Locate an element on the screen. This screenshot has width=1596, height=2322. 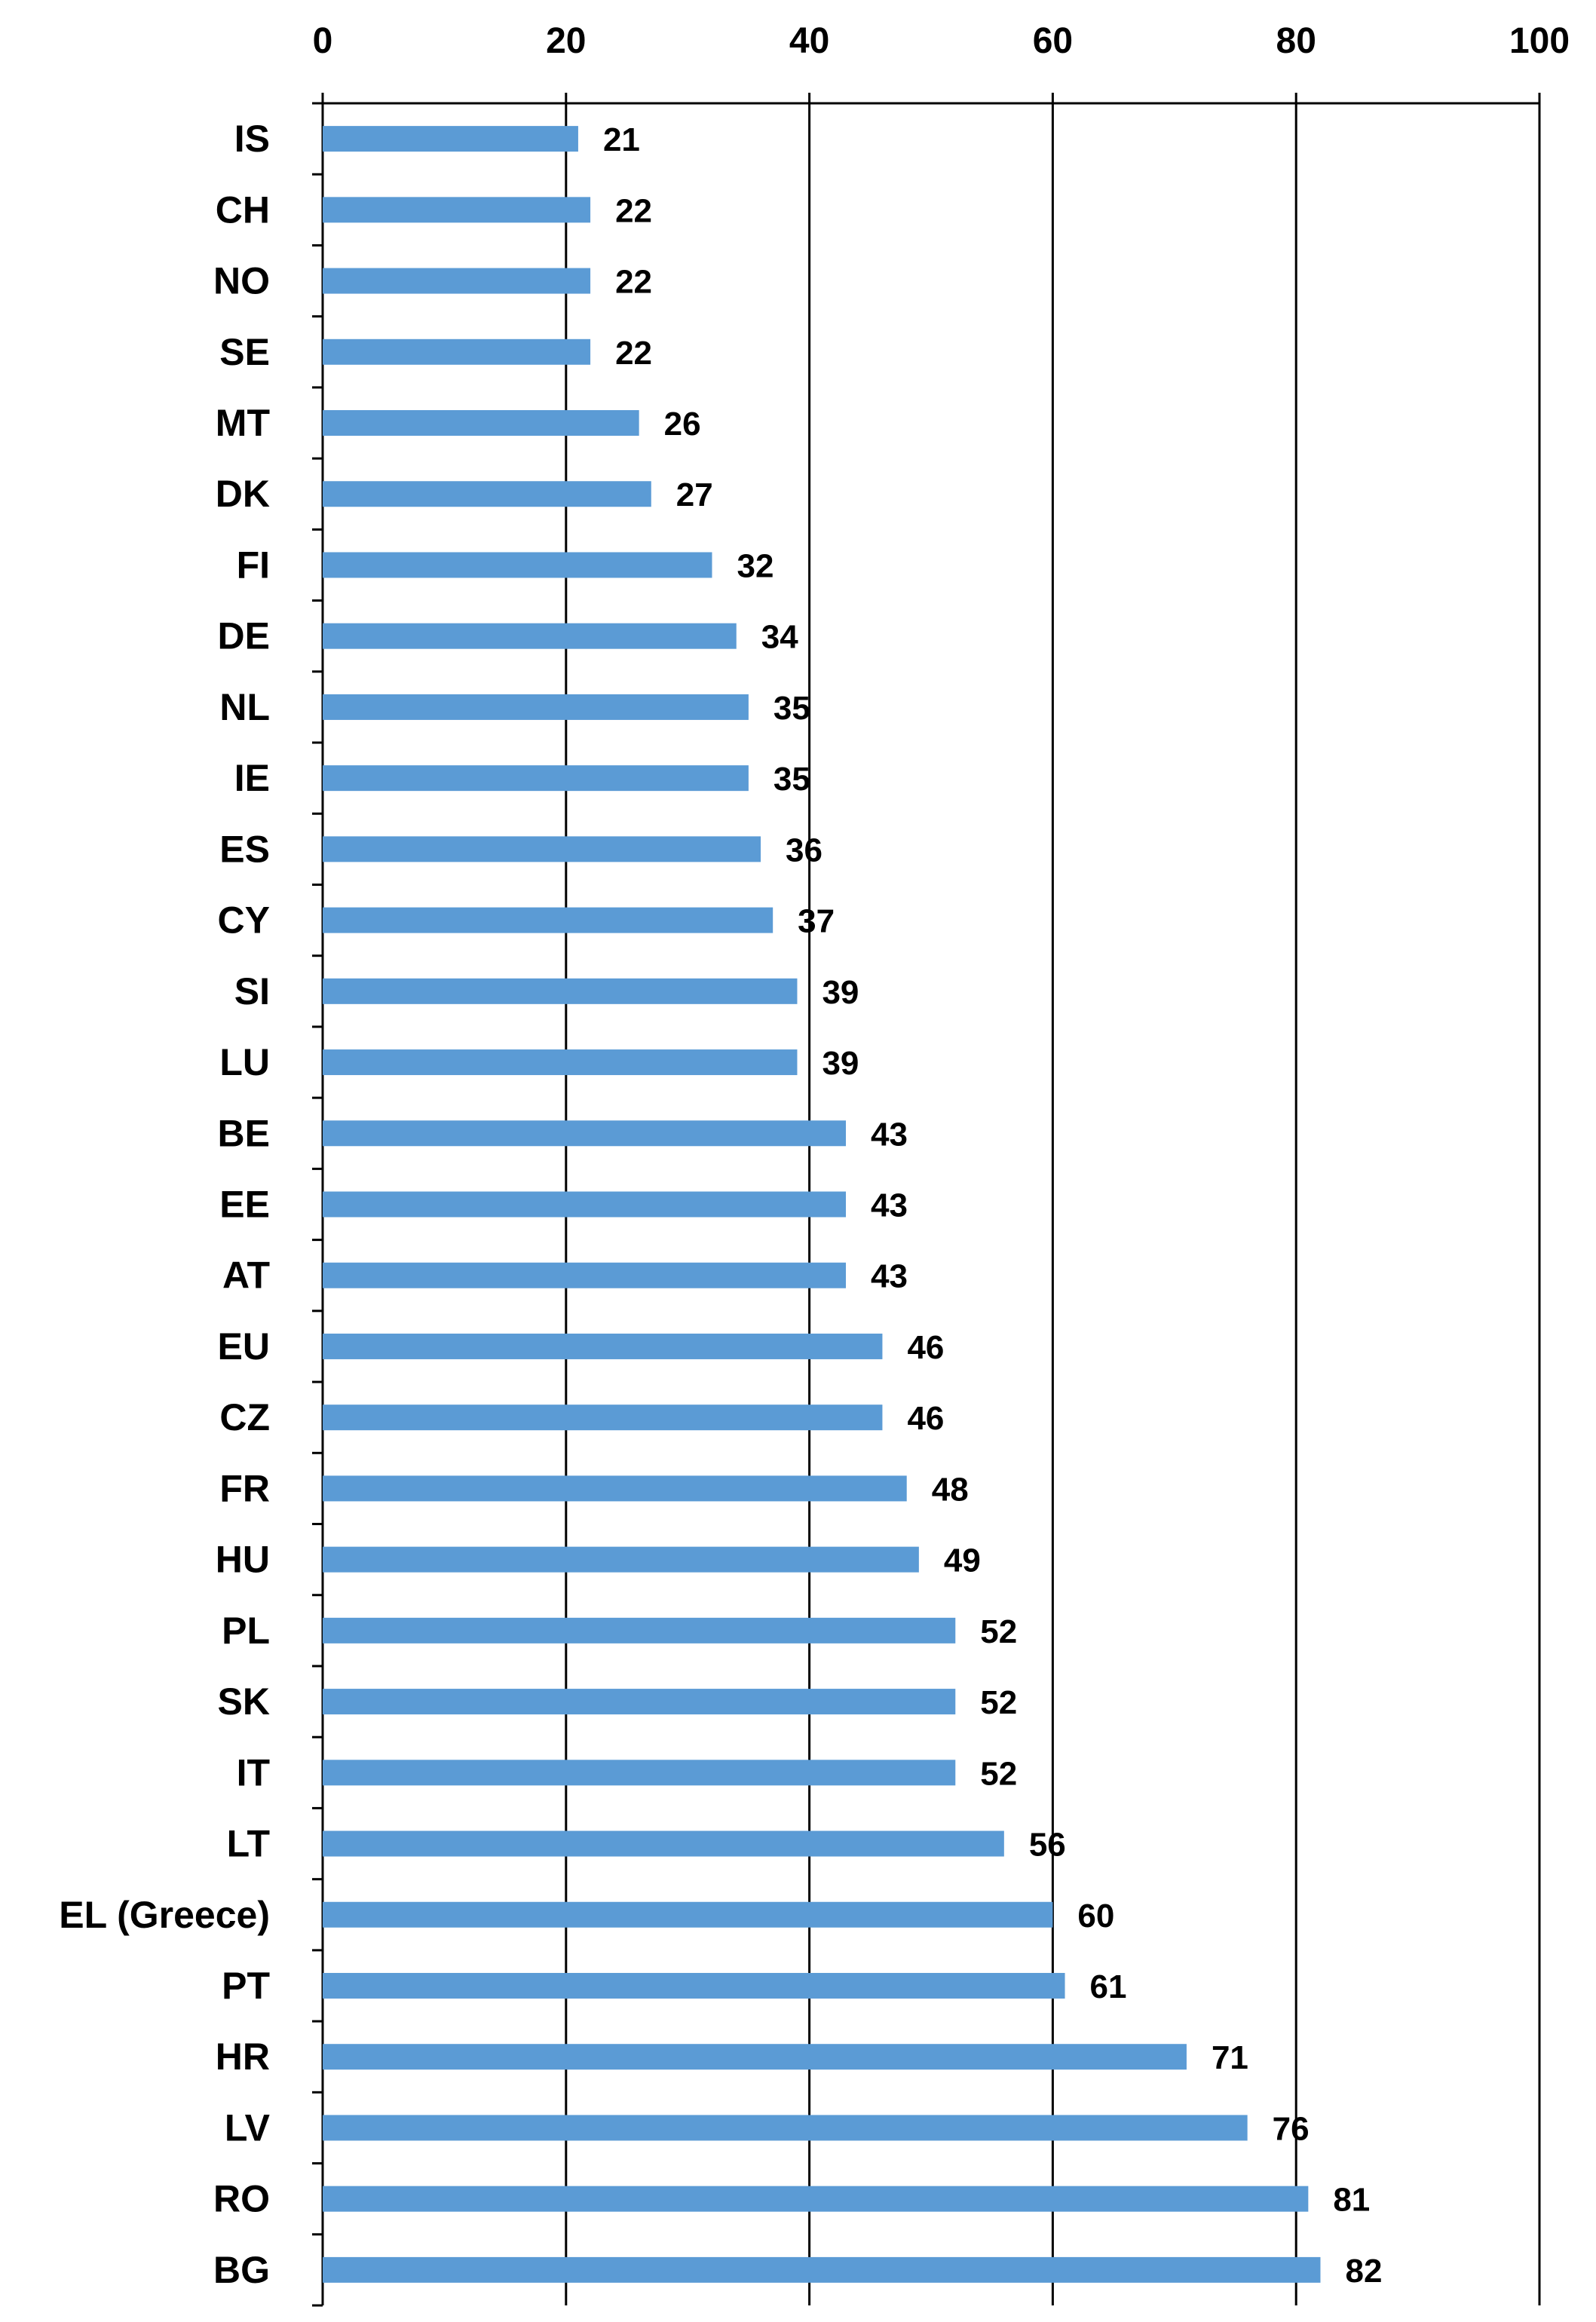
value-label: 61 is located at coordinates (1108, 1986).